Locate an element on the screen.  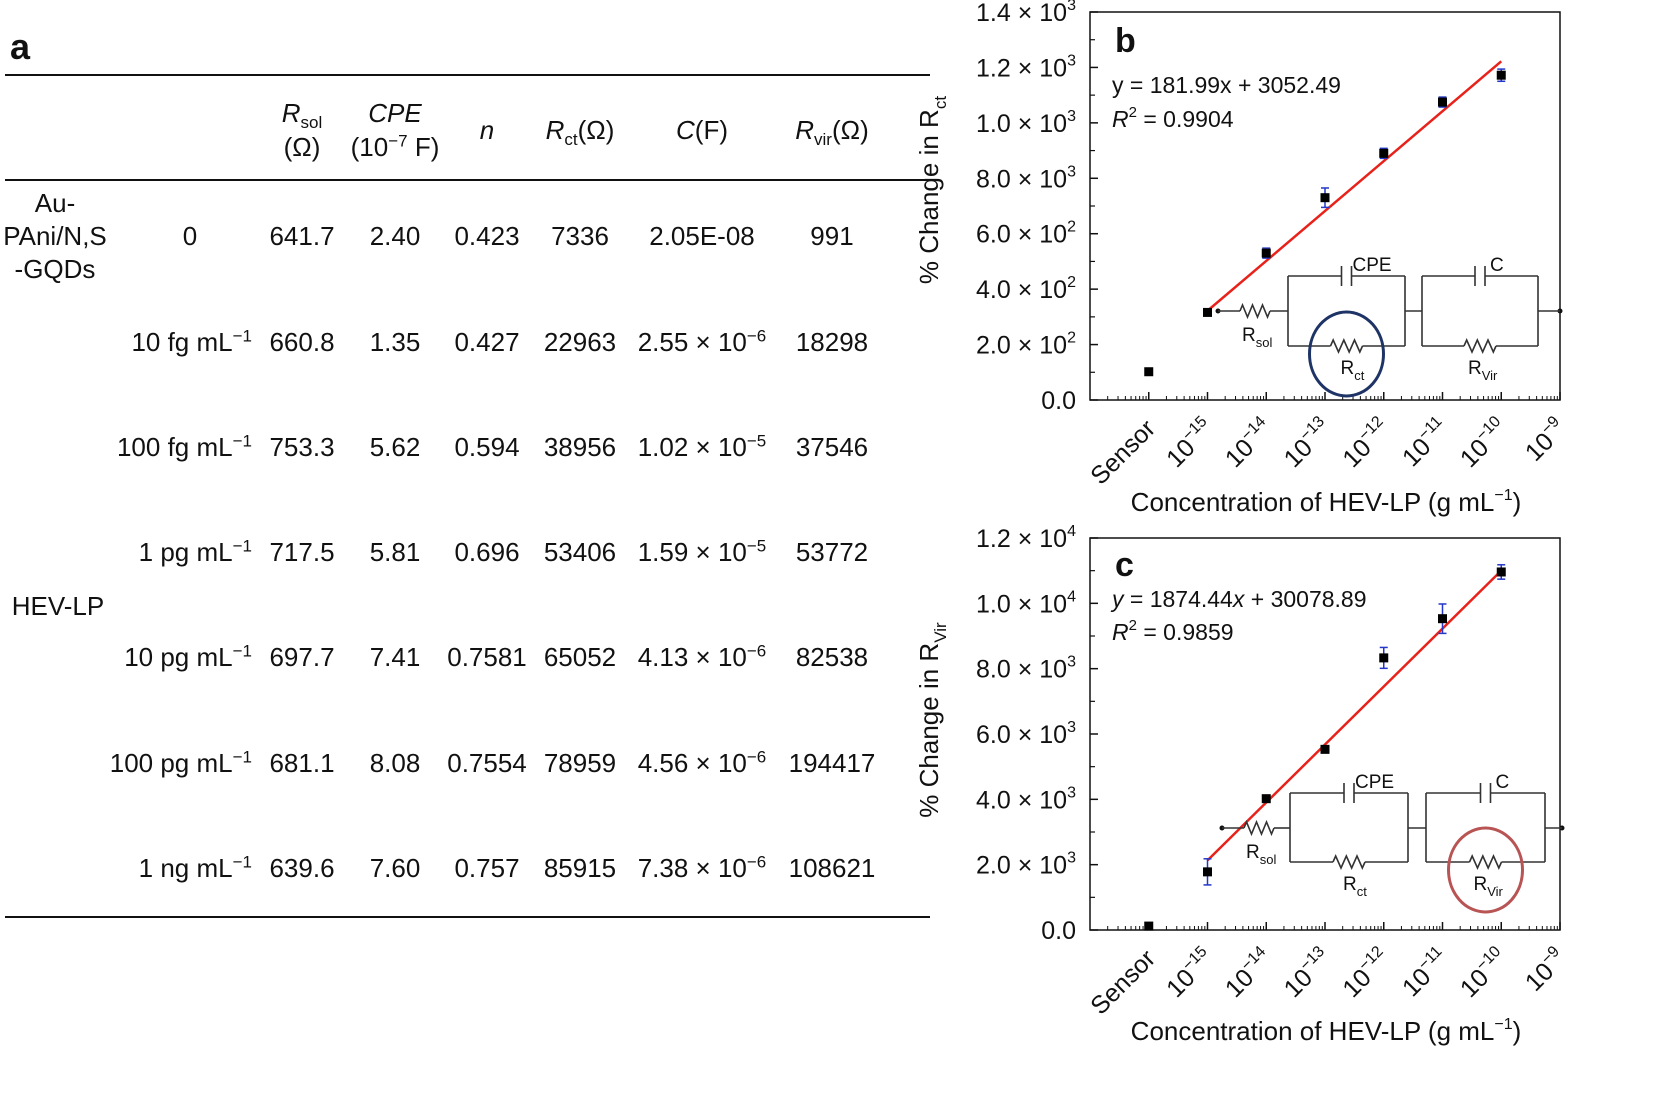
label-cpe: CPE is located at coordinates (1372, 265).